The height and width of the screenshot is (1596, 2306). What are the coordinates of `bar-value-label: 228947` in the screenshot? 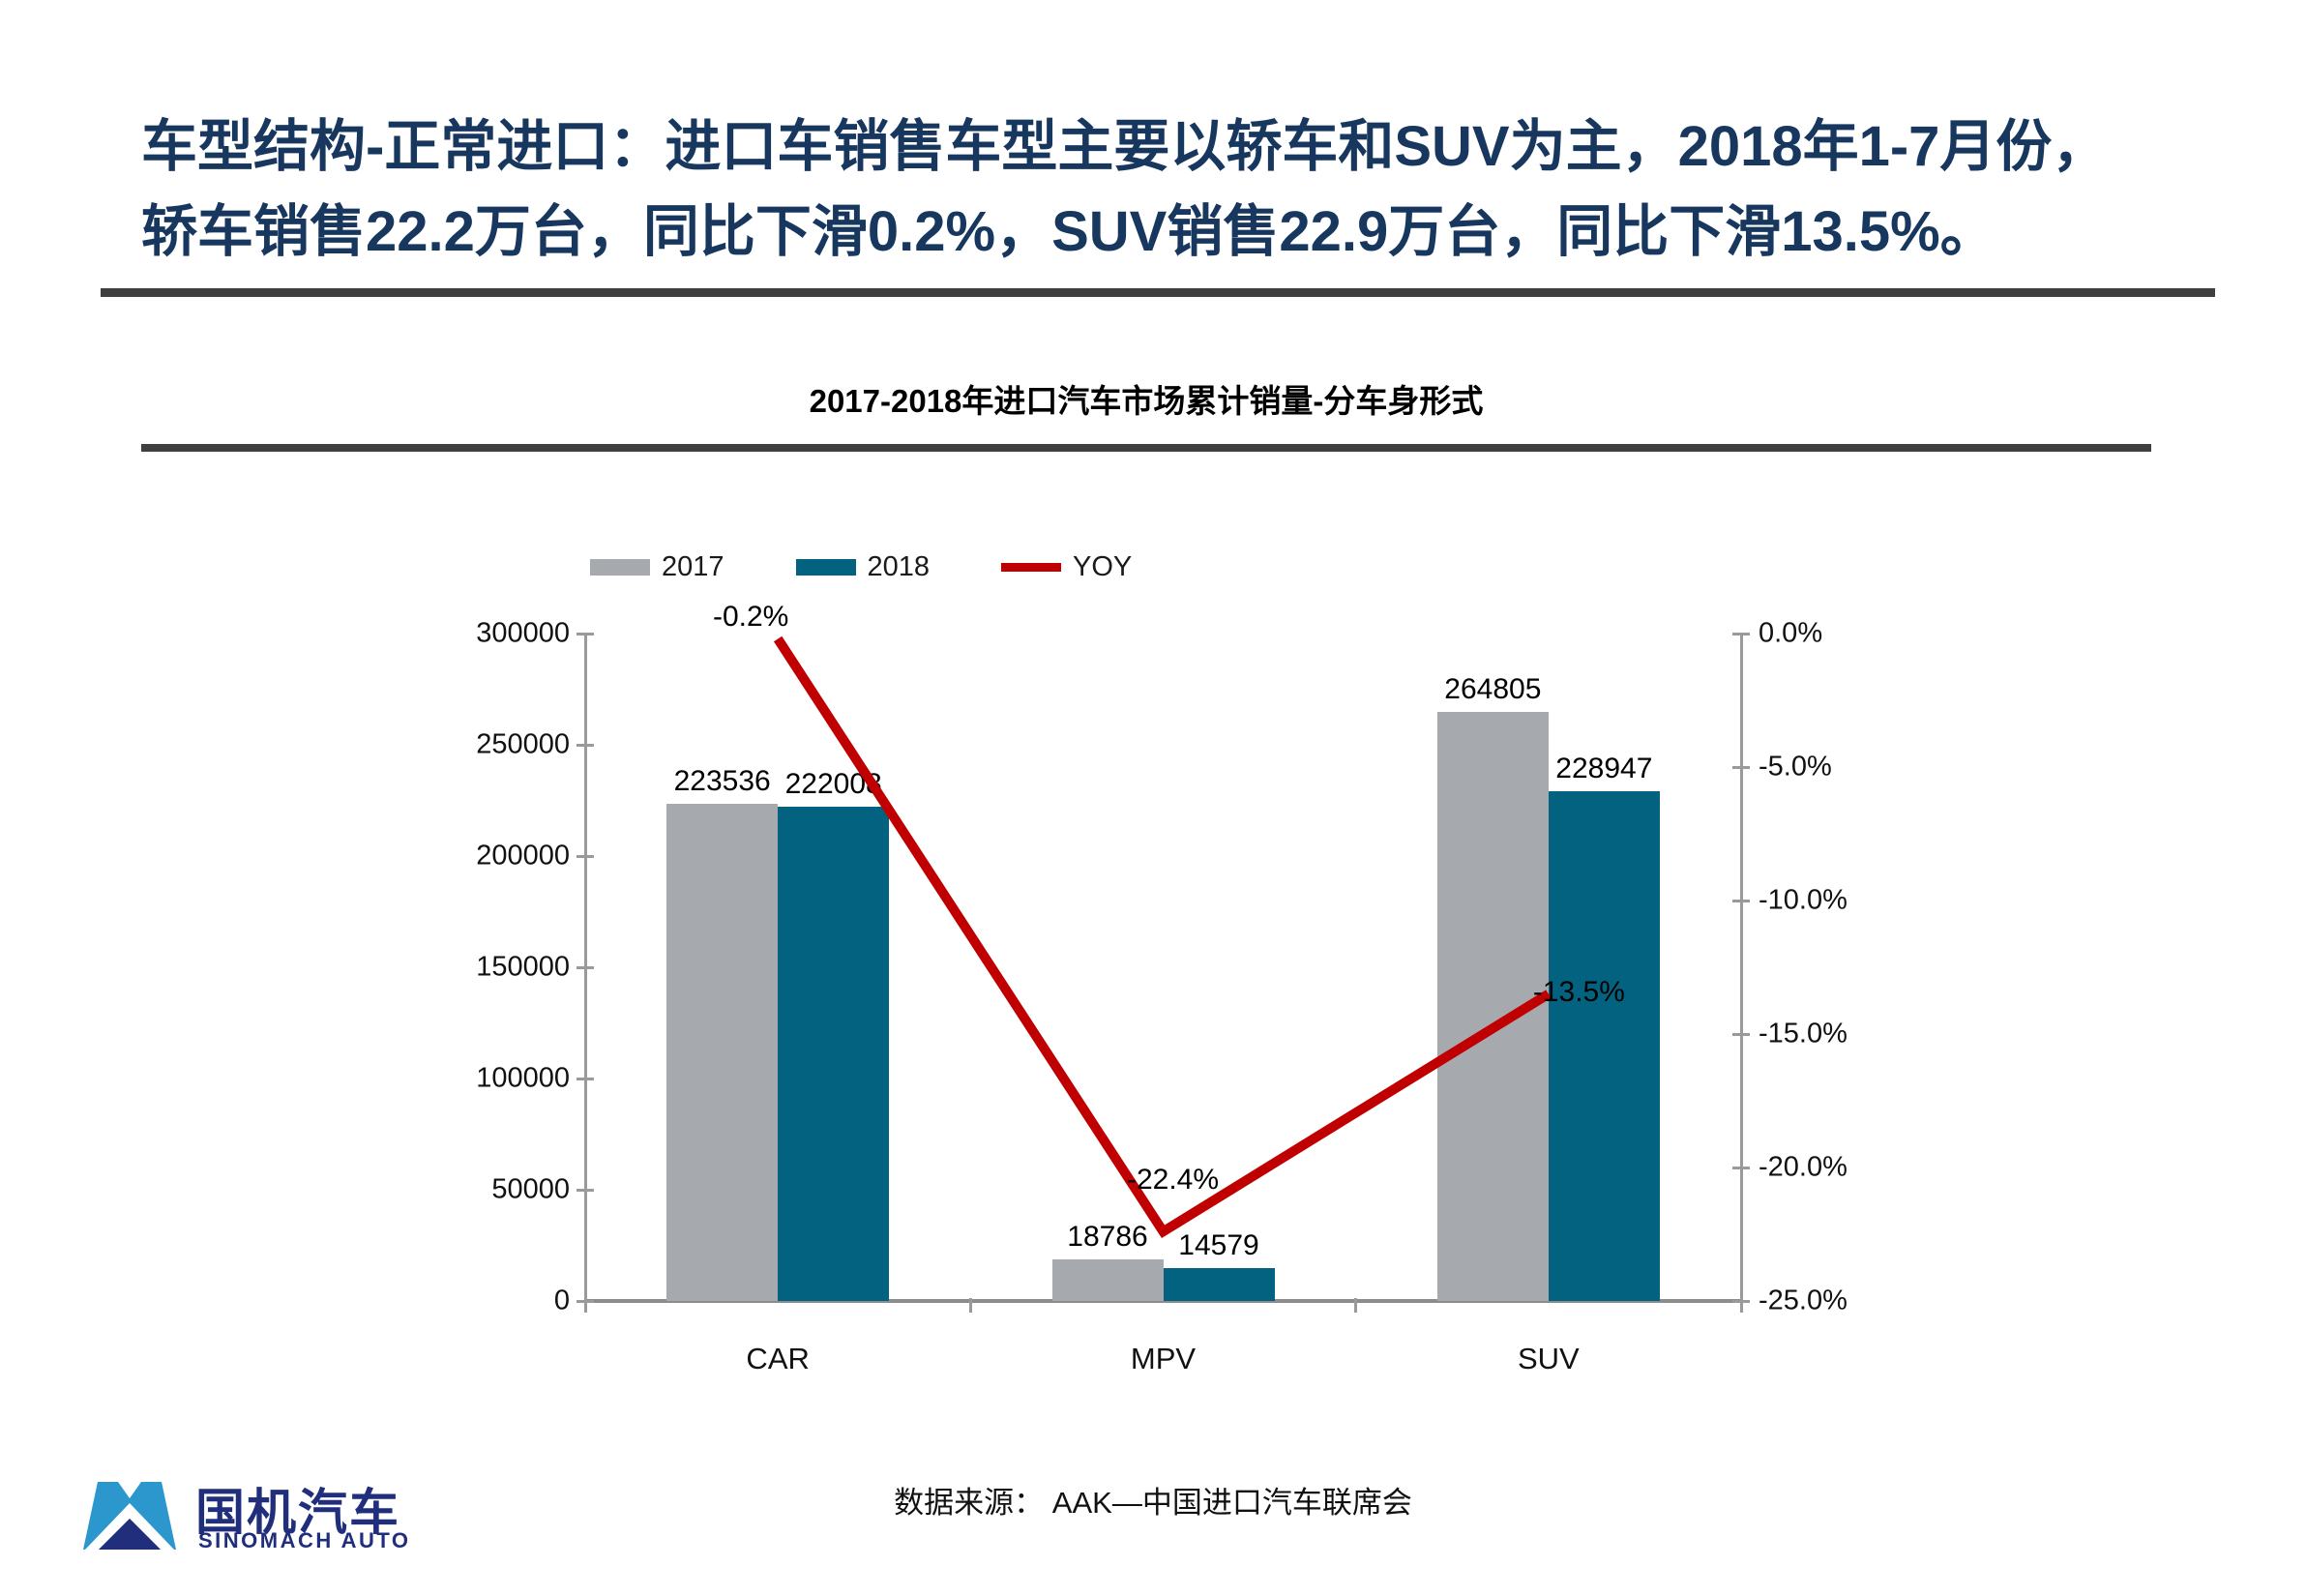 It's located at (1604, 769).